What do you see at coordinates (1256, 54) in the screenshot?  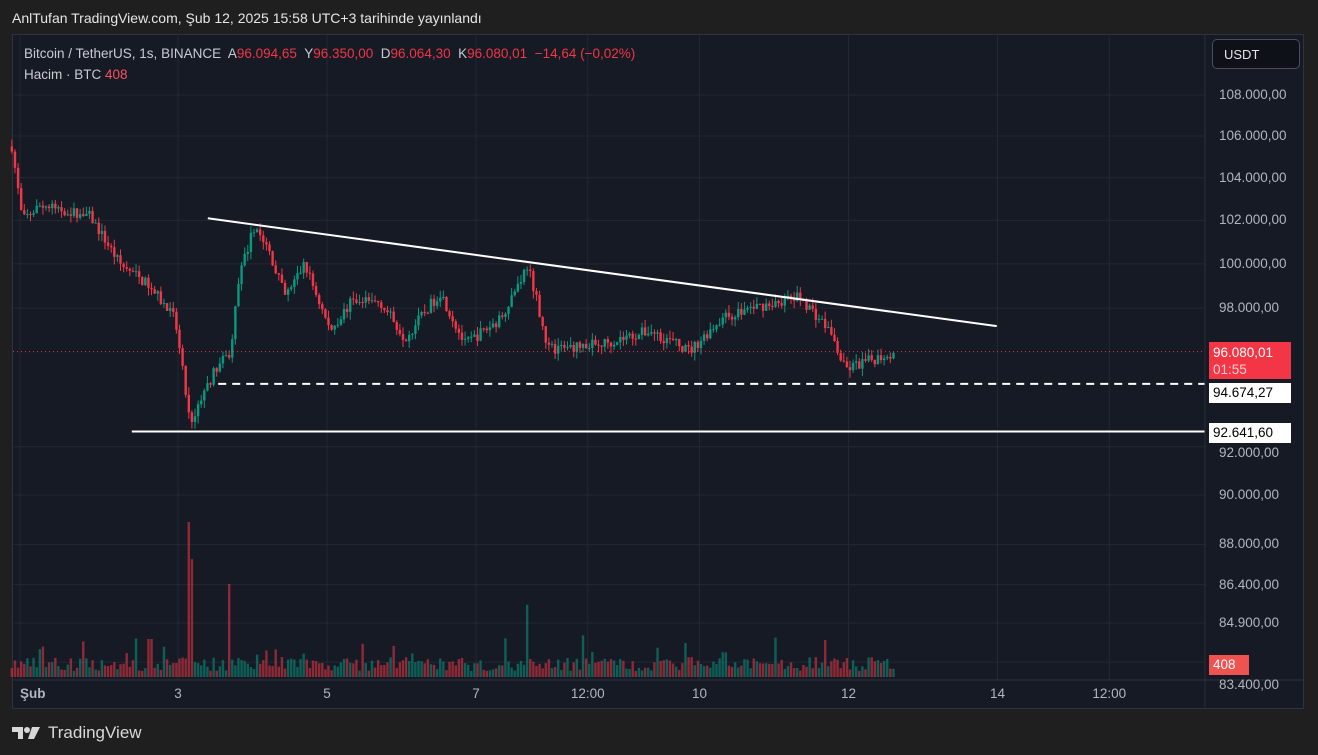 I see `currency-button: USDT` at bounding box center [1256, 54].